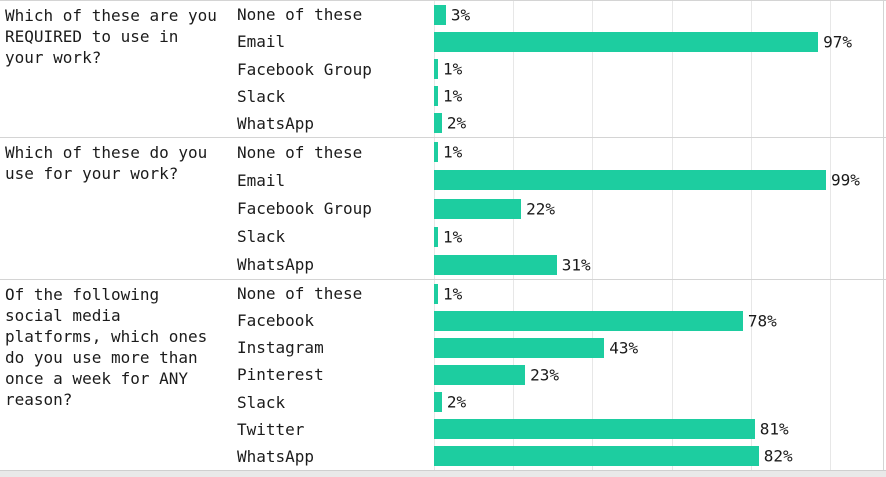 This screenshot has width=886, height=477. What do you see at coordinates (660, 347) in the screenshot?
I see `bar-track: 43%` at bounding box center [660, 347].